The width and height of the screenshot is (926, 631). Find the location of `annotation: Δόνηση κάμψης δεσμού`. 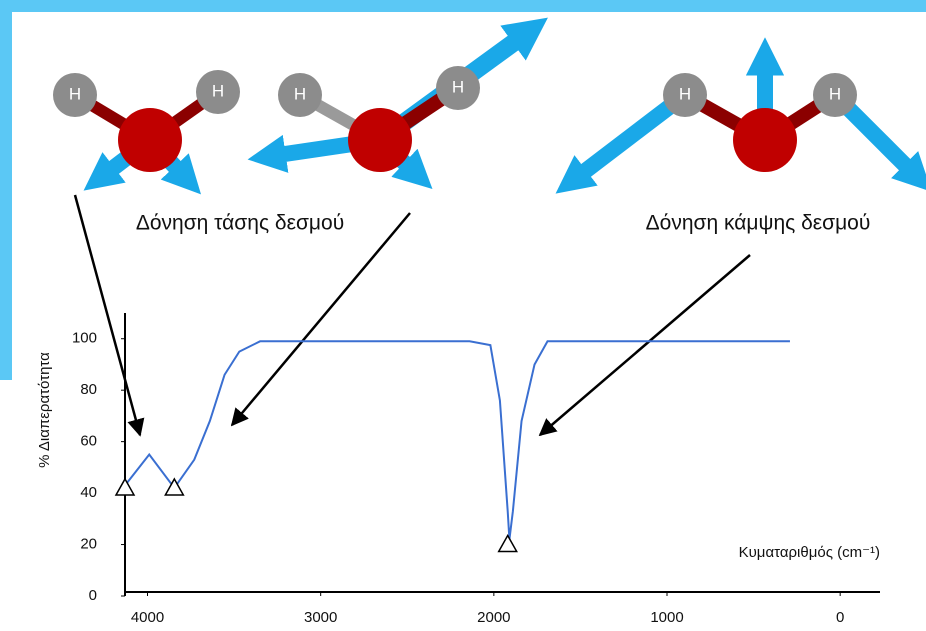

annotation: Δόνηση κάμψης δεσμού is located at coordinates (758, 223).